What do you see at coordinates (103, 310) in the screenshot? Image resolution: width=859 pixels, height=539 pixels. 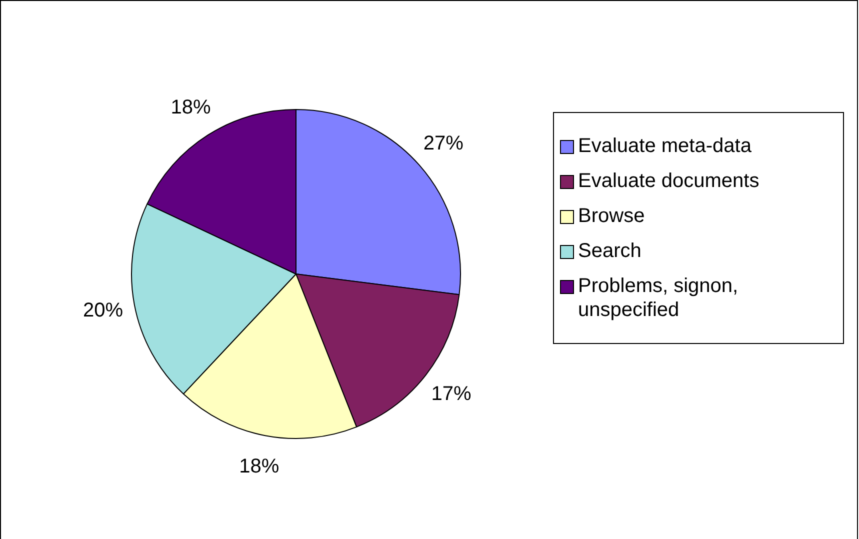 I see `data-label: 20%` at bounding box center [103, 310].